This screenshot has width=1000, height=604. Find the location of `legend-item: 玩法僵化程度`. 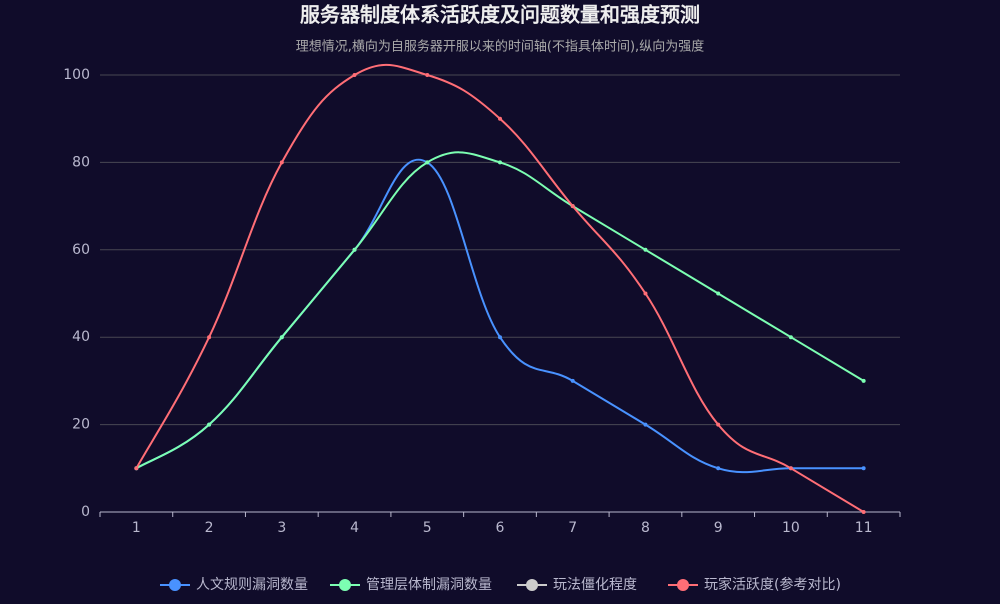

legend-item: 玩法僵化程度 is located at coordinates (577, 585).